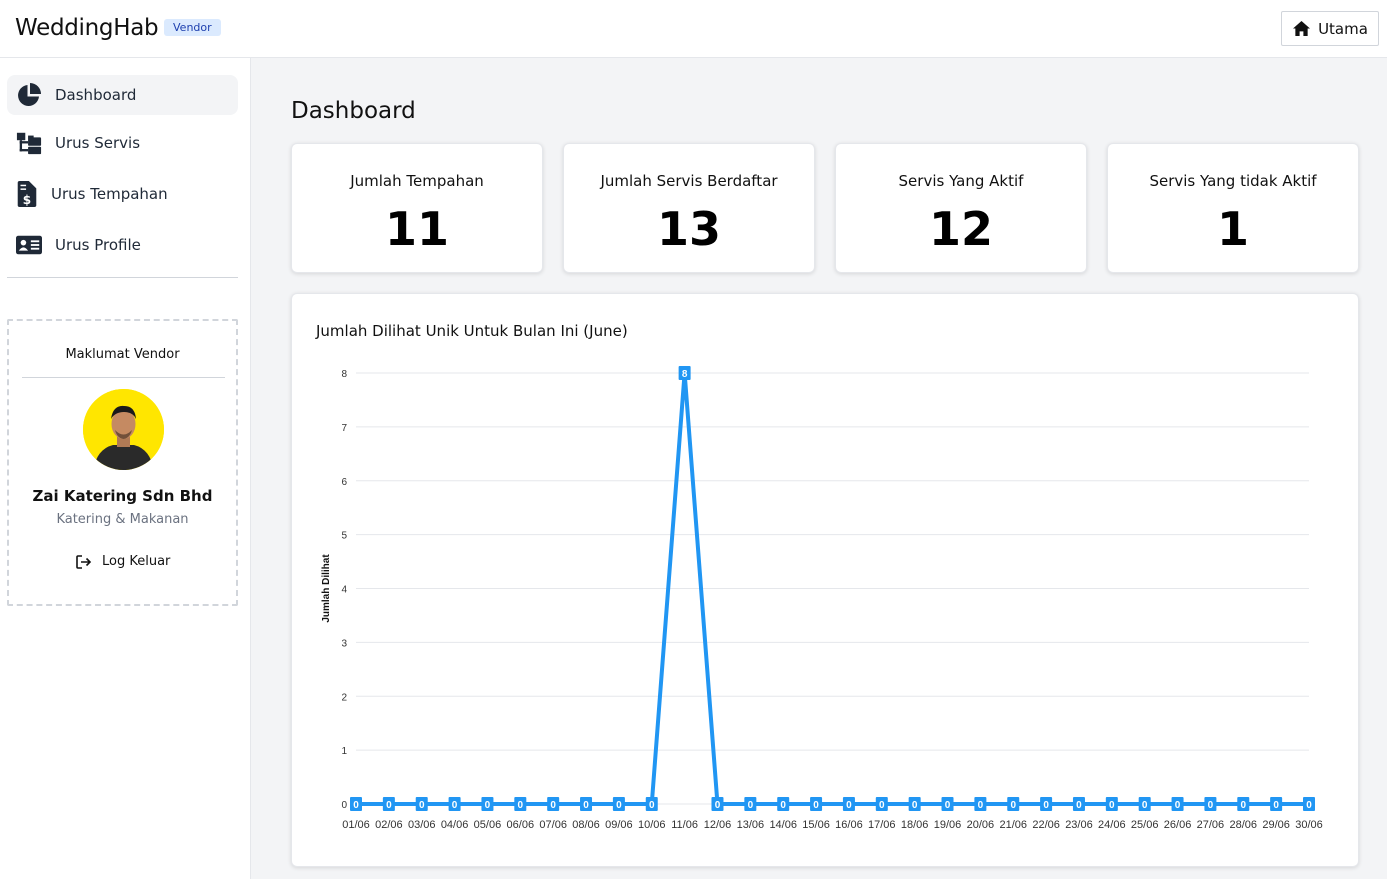 The height and width of the screenshot is (879, 1387). What do you see at coordinates (344, 643) in the screenshot?
I see `y-tick-label: 3` at bounding box center [344, 643].